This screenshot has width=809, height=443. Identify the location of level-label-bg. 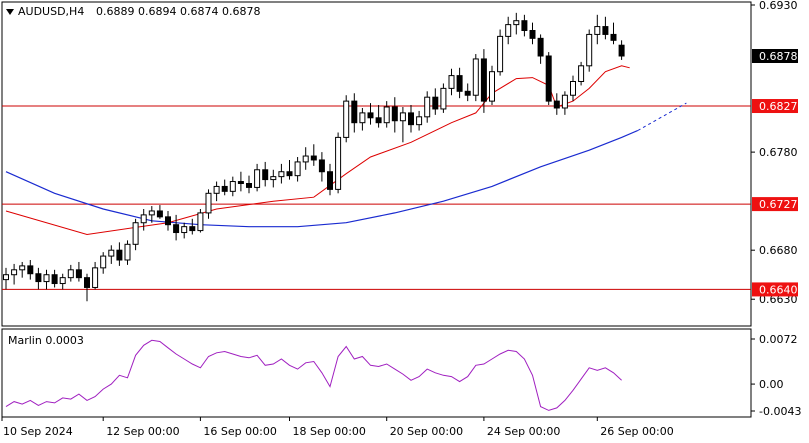
(775, 204).